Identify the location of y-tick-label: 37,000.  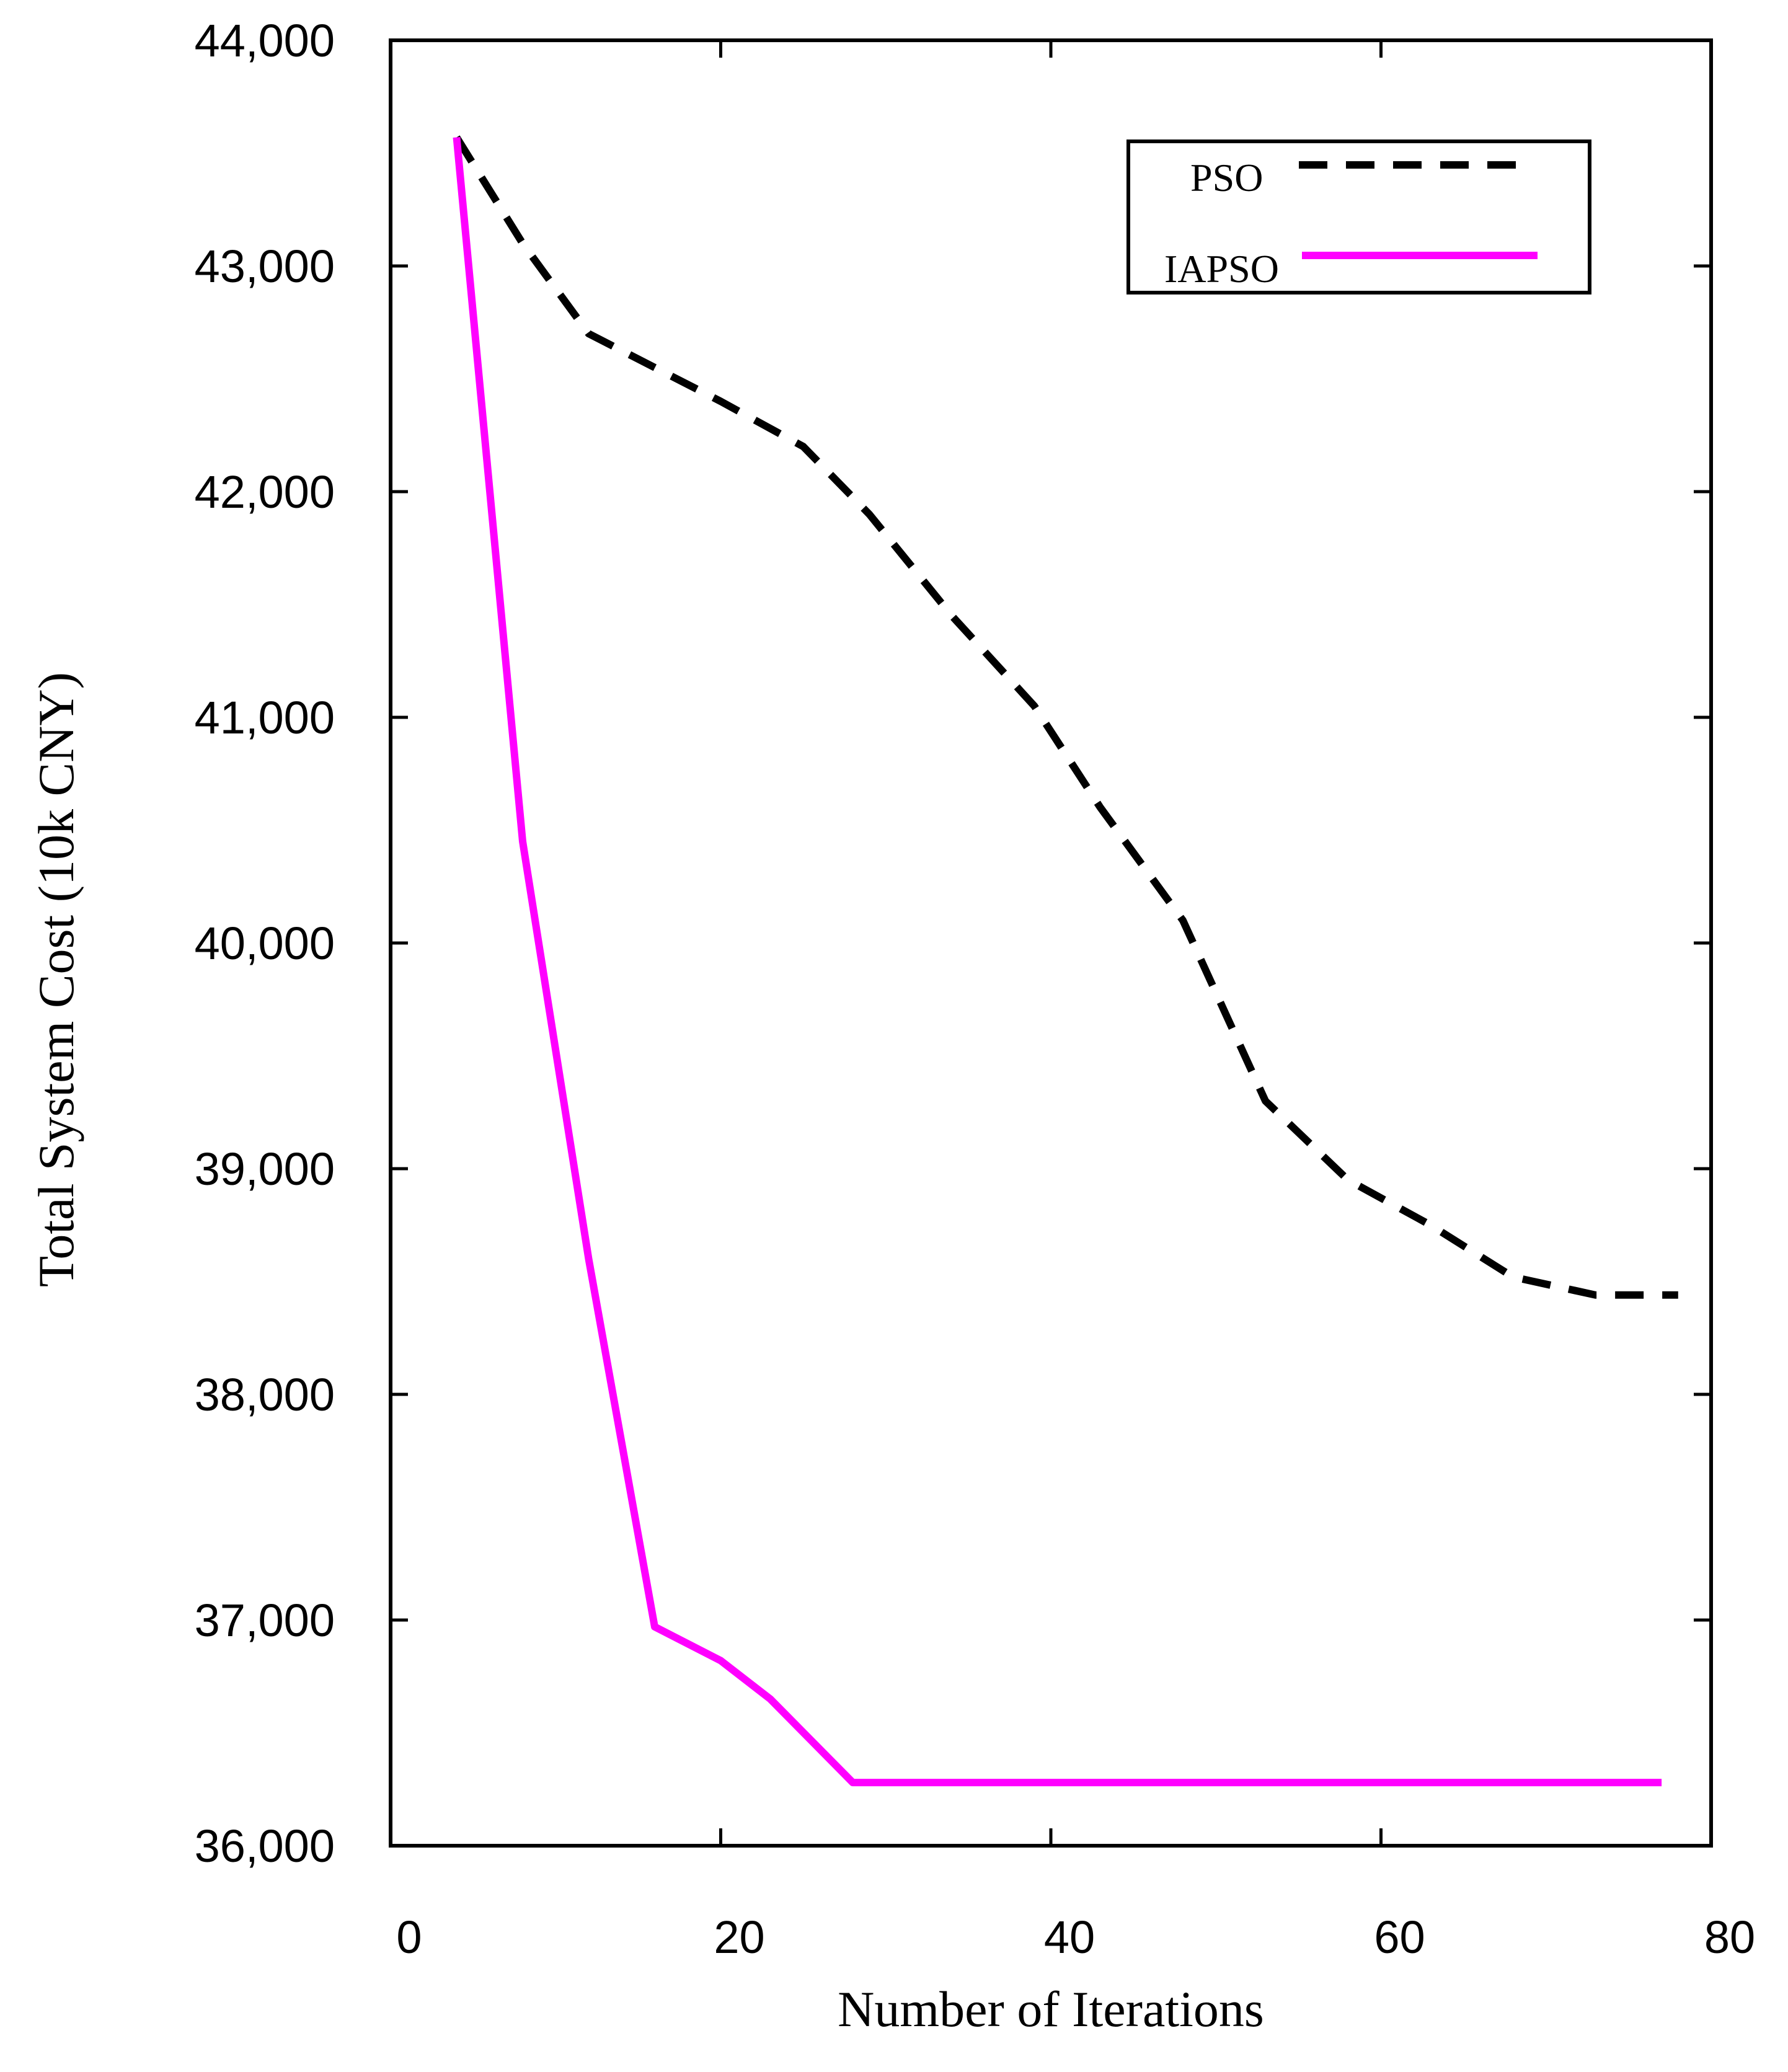
(265, 1620).